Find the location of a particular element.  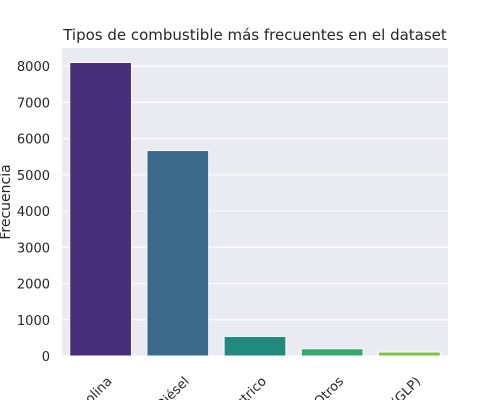

y-tick-label: 2000 is located at coordinates (33, 285).